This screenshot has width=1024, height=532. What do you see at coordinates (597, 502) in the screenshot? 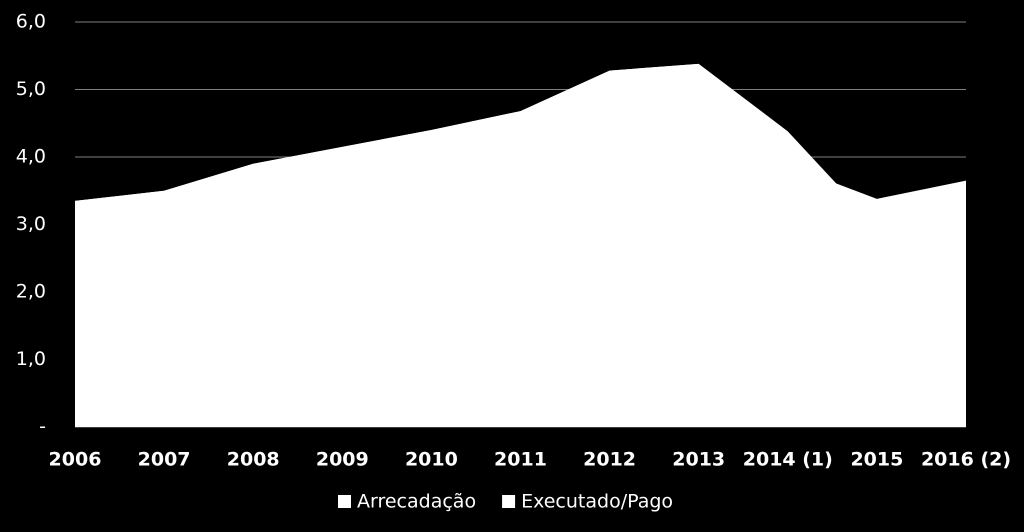
I see `legend-label: Executado/Pago` at bounding box center [597, 502].